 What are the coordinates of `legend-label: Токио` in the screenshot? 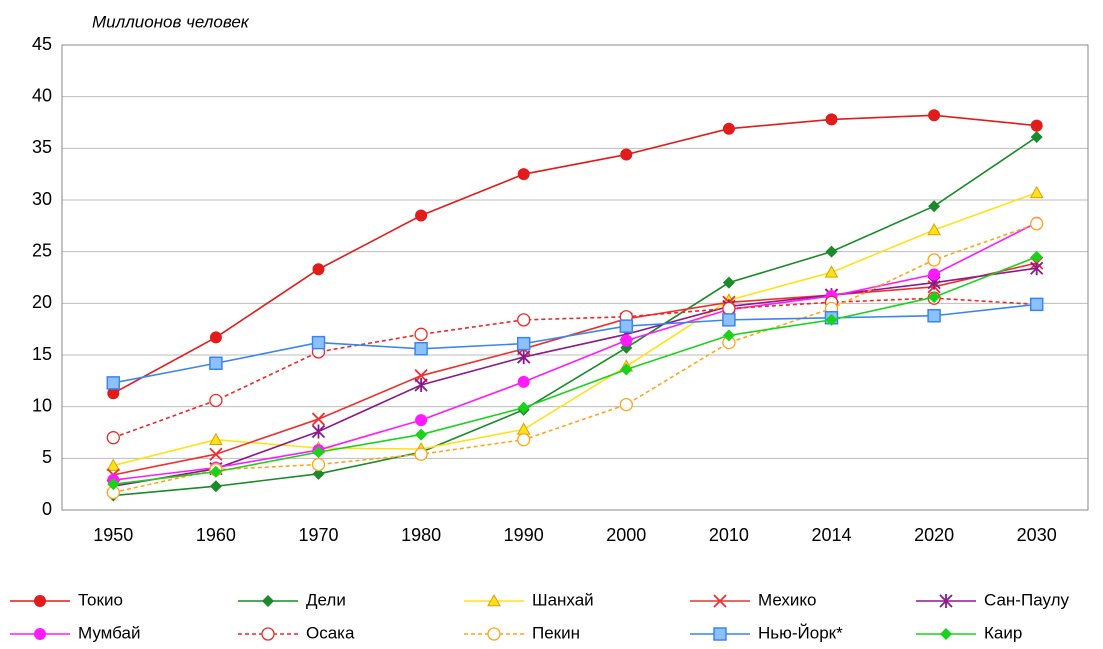 It's located at (100, 599).